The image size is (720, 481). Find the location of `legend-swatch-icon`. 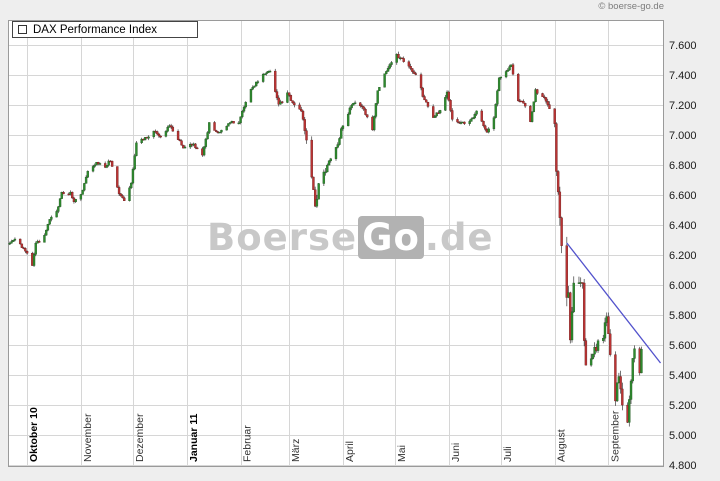

legend-swatch-icon is located at coordinates (22, 29).